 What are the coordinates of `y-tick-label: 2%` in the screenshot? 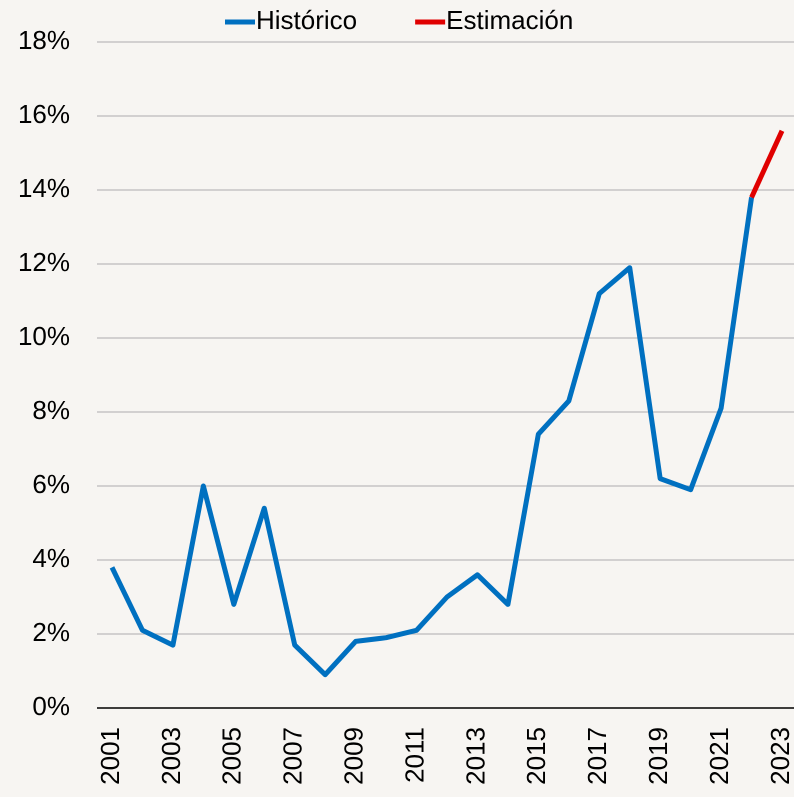 It's located at (51, 632).